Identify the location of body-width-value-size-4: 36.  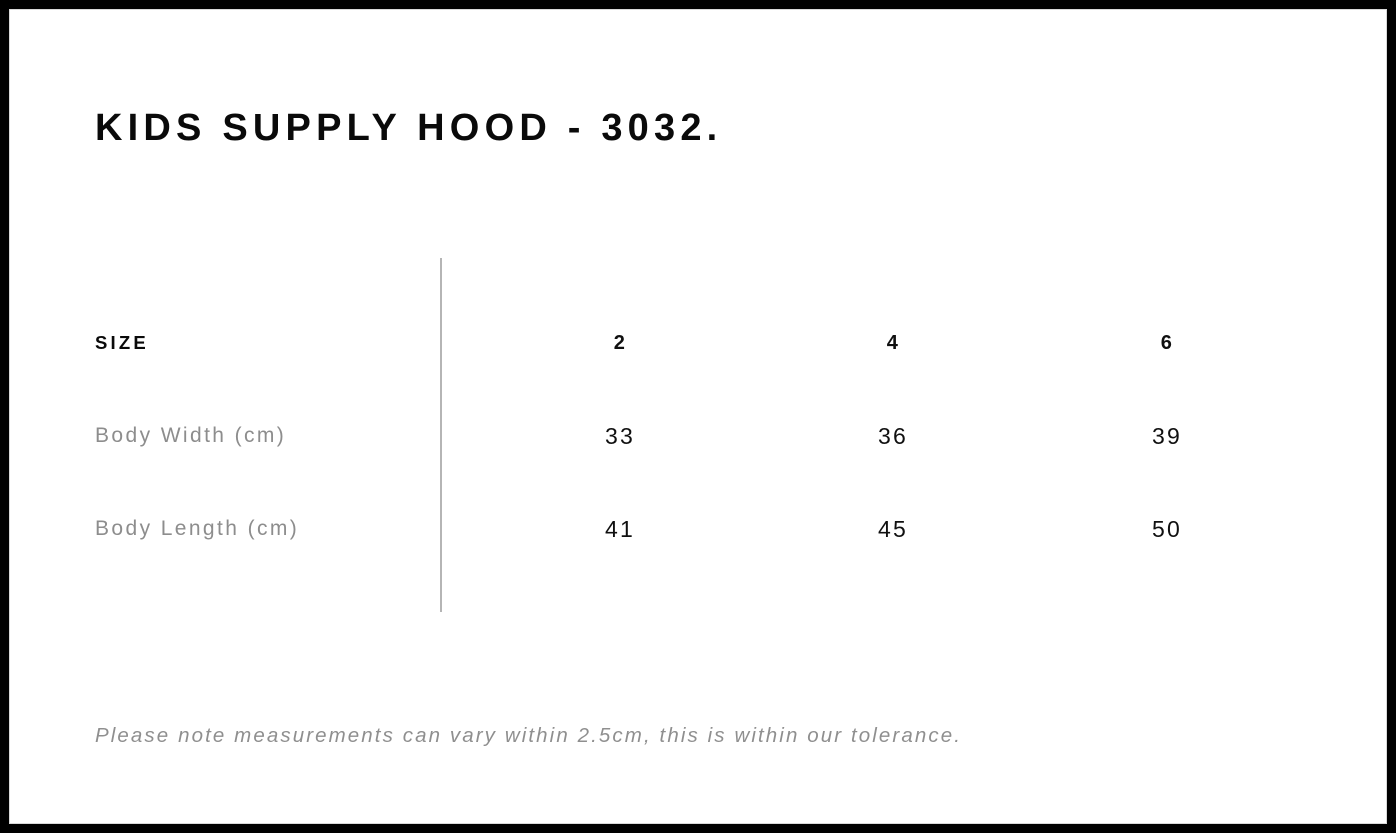
(893, 436).